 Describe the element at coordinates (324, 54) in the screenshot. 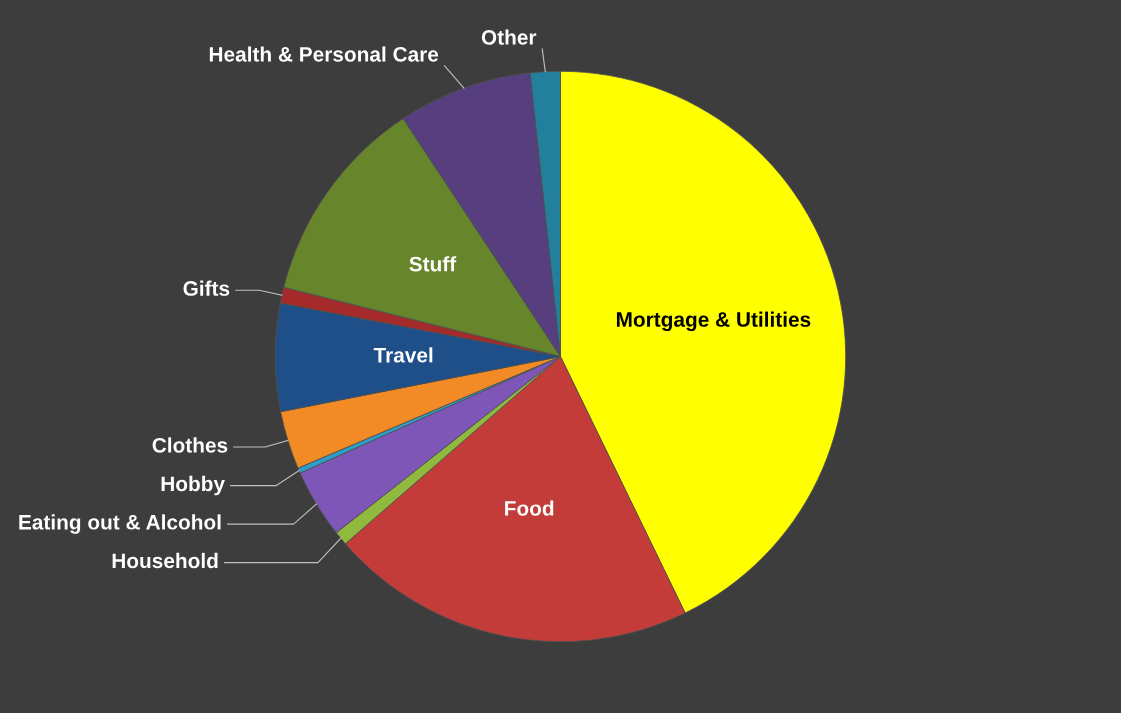

I see `slice-label: Health & Personal Care` at that location.